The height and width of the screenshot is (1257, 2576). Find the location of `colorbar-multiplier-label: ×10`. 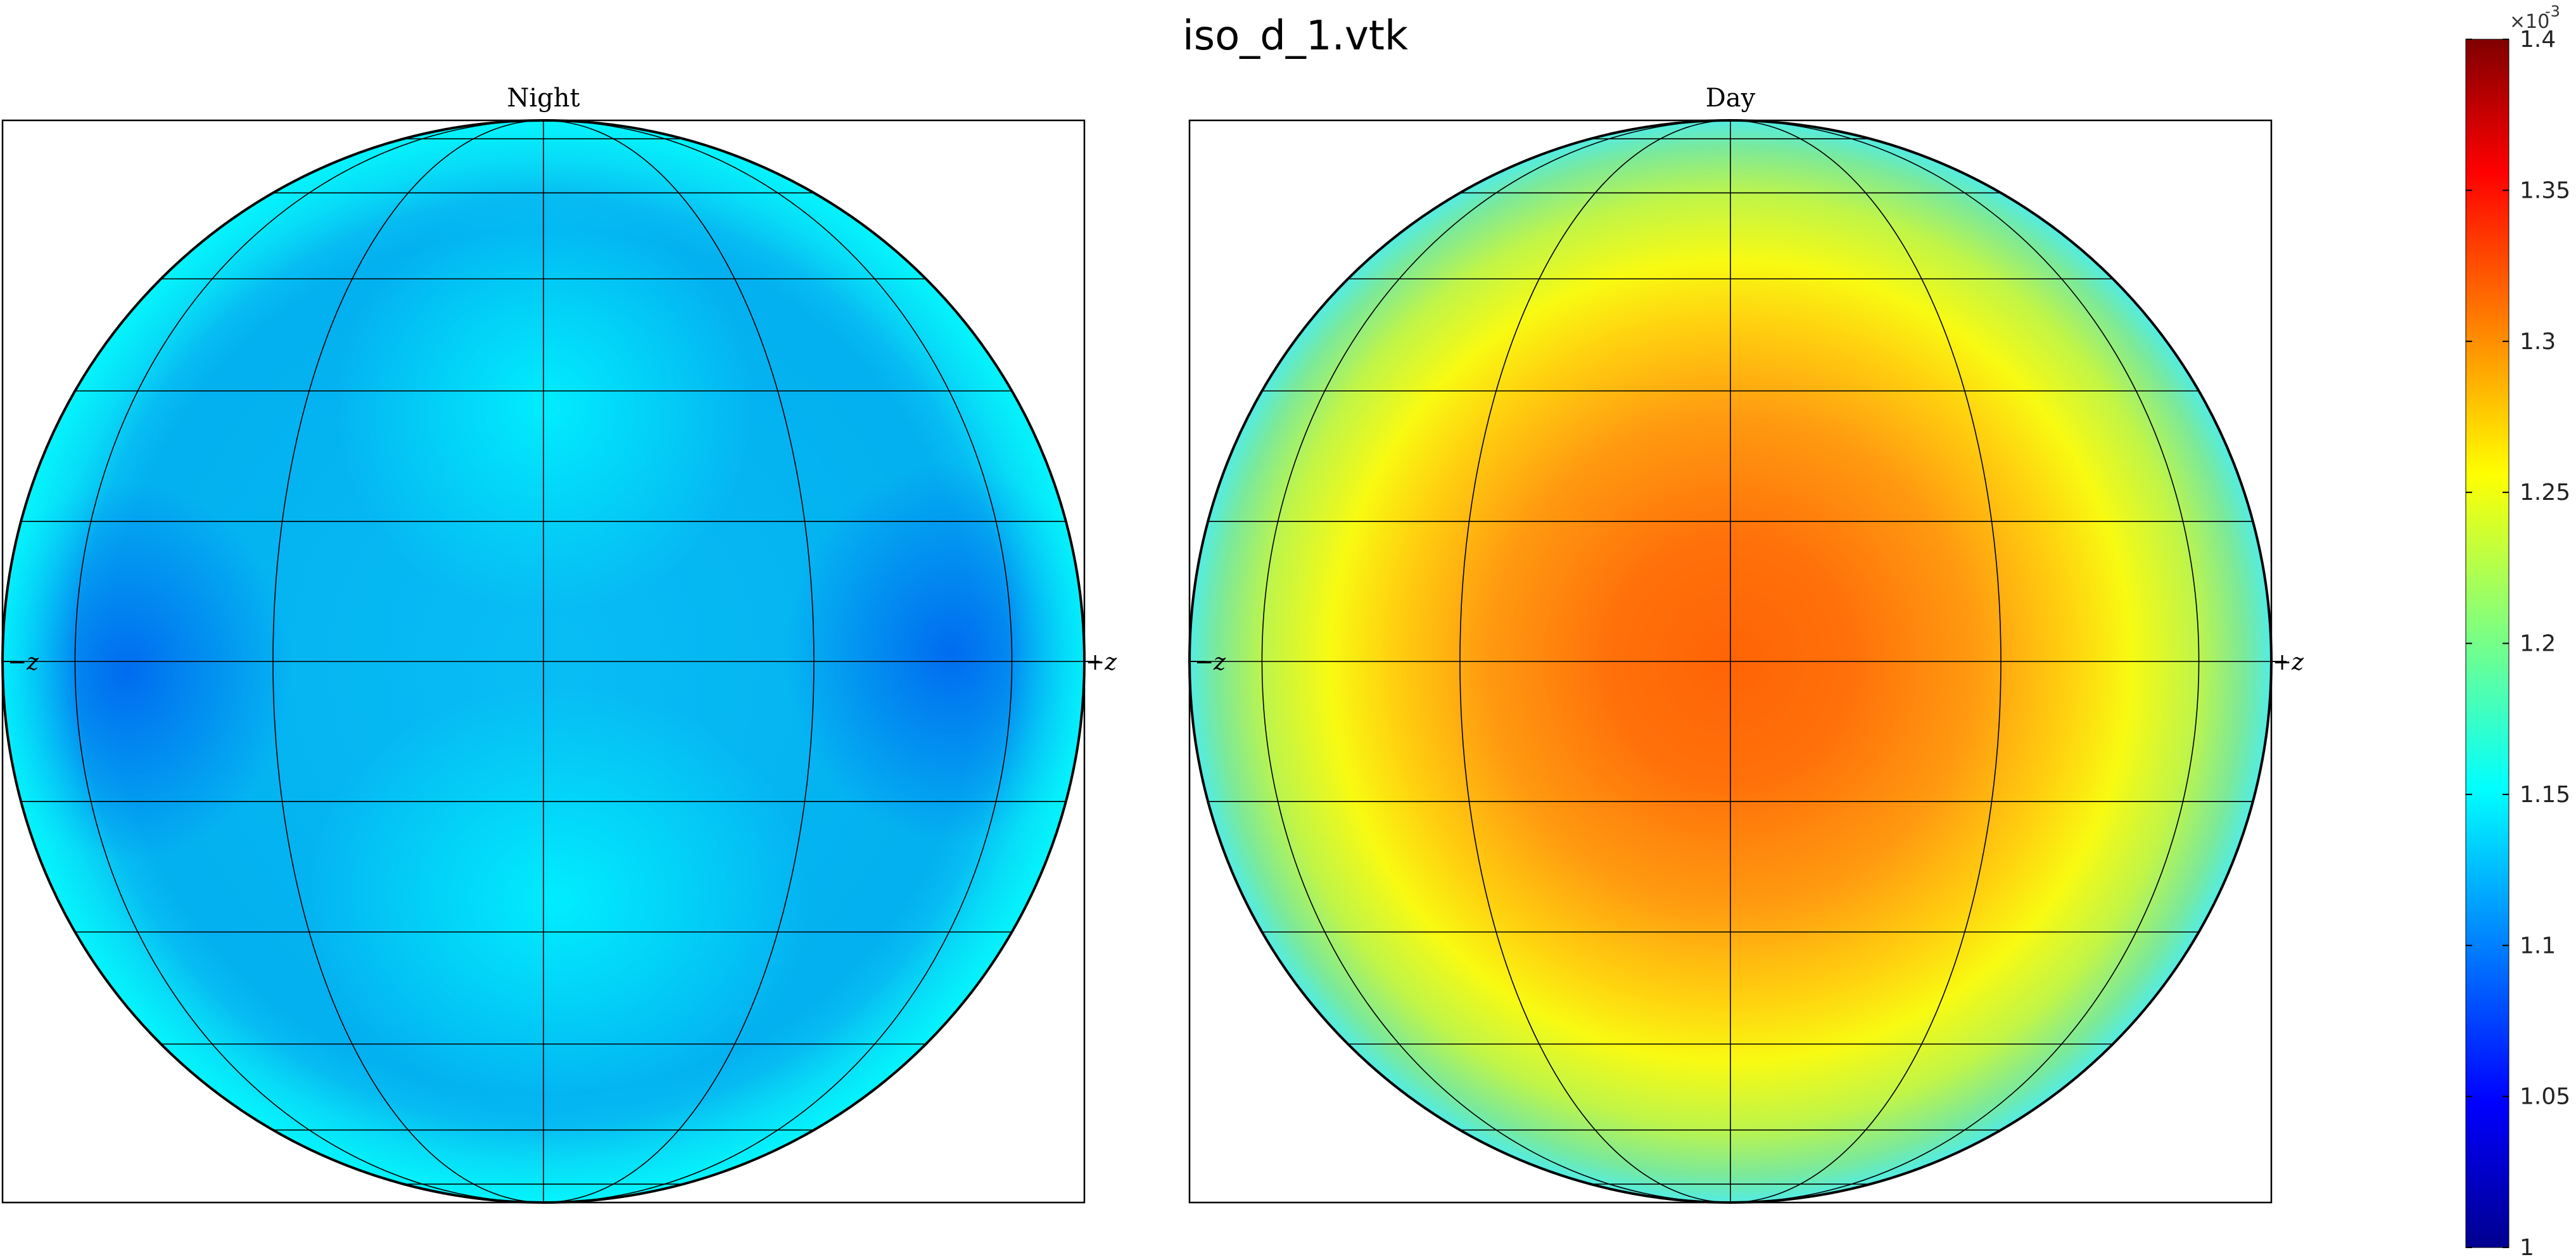

colorbar-multiplier-label: ×10 is located at coordinates (2529, 22).